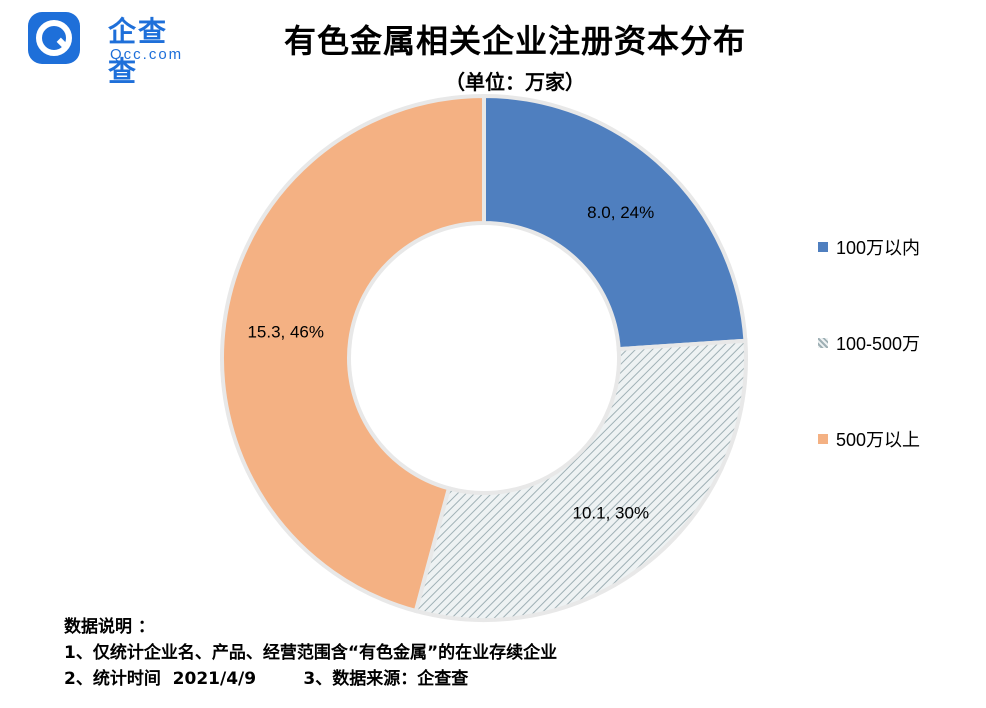 Image resolution: width=986 pixels, height=708 pixels. What do you see at coordinates (823, 343) in the screenshot?
I see `legend-swatch-hatched-icon` at bounding box center [823, 343].